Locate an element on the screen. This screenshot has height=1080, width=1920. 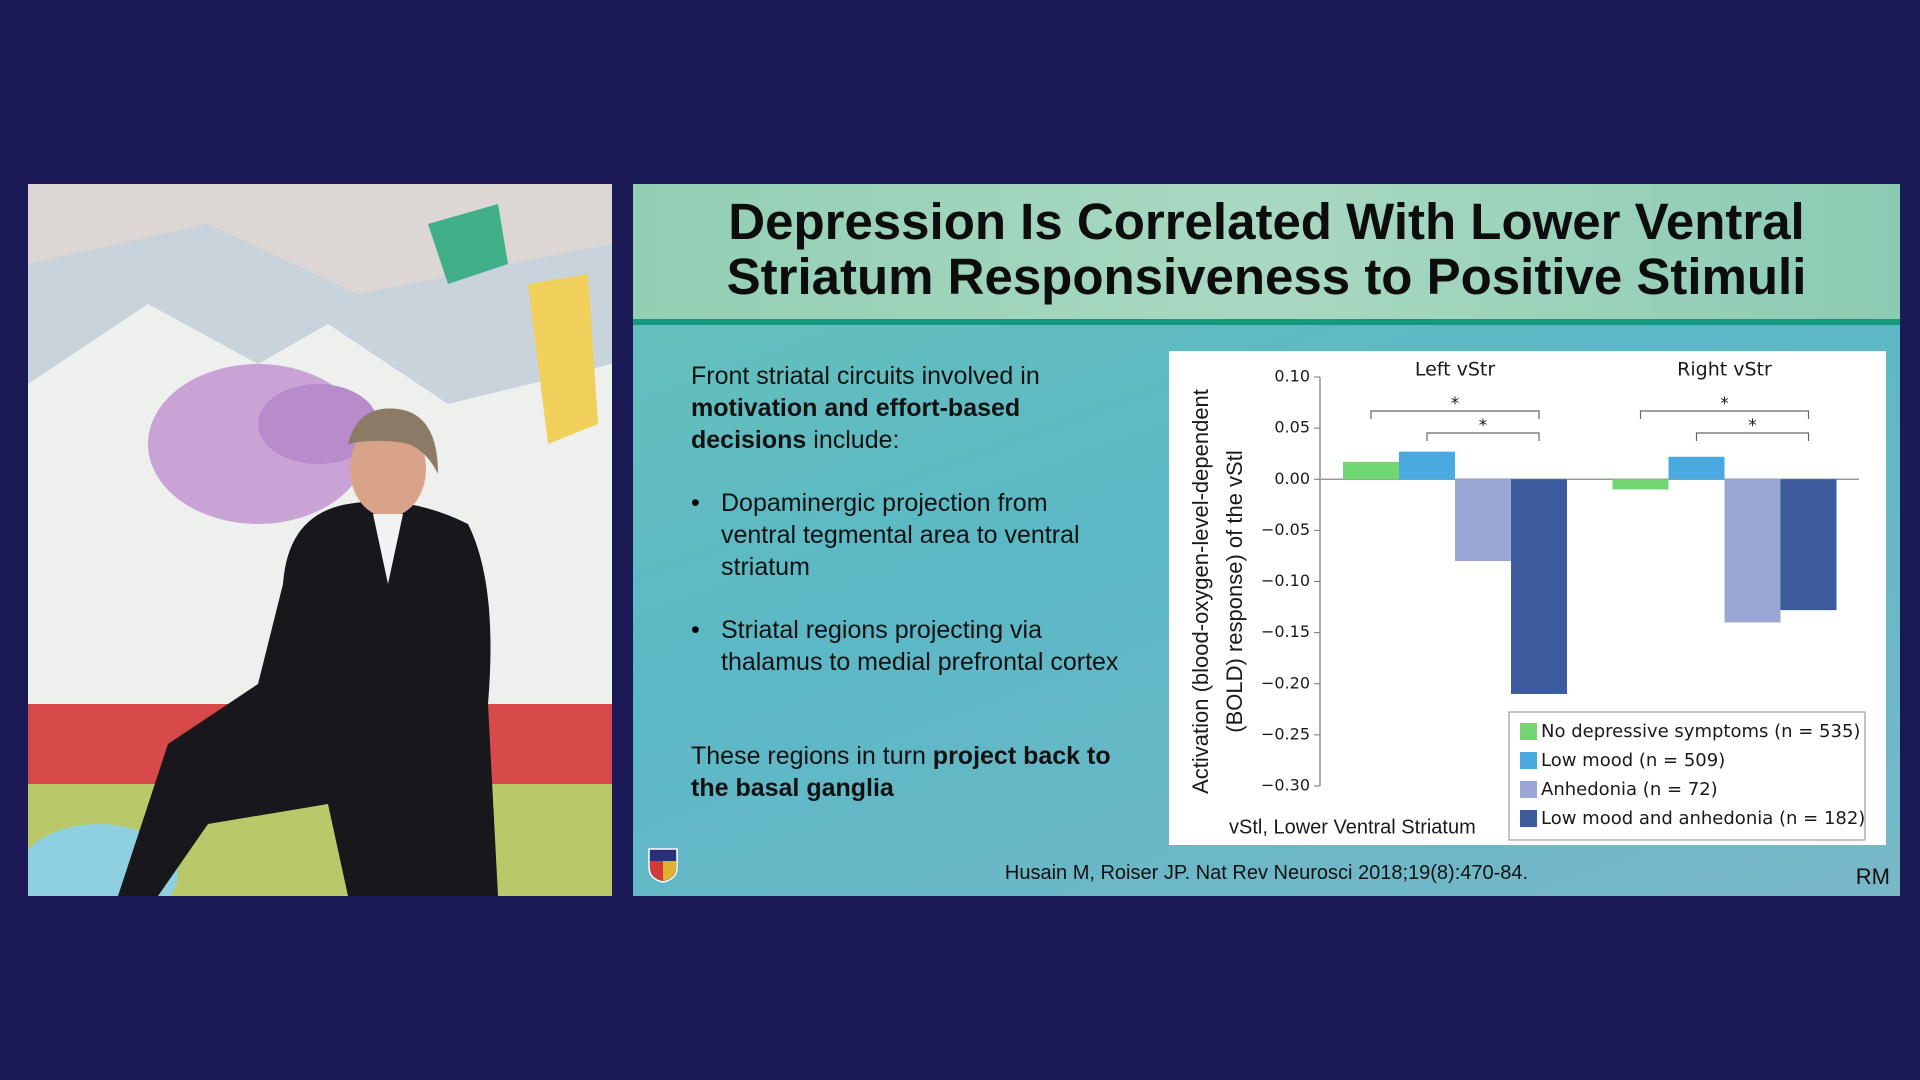
x-axis-label: vStl, Lower Ventral Striatum is located at coordinates (1352, 827).